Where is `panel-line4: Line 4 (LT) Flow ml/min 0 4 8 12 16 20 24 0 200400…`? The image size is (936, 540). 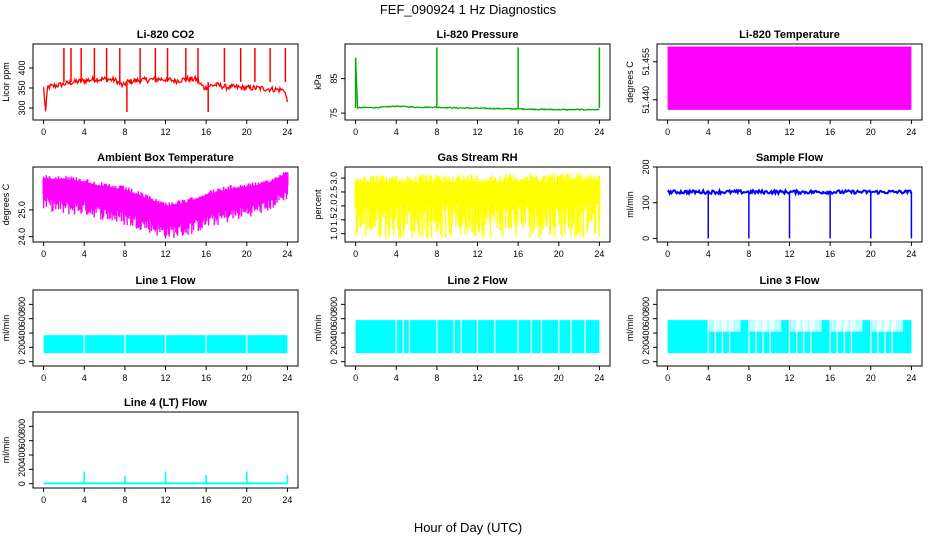 panel-line4: Line 4 (LT) Flow ml/min 0 4 8 12 16 20 24 0 200400… is located at coordinates (150, 451).